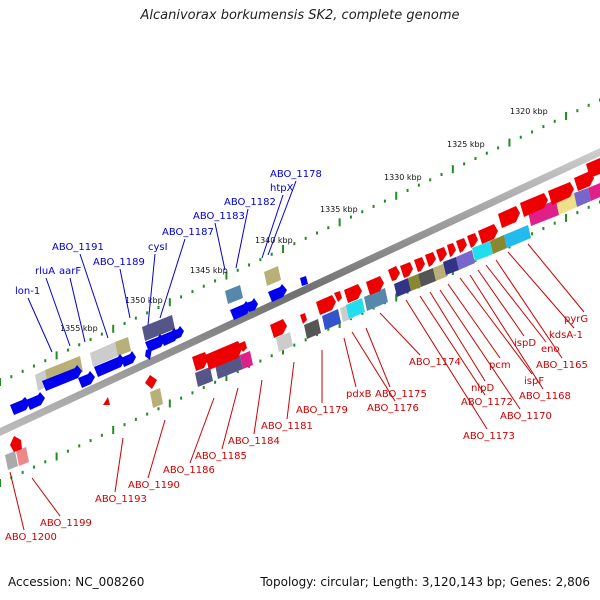  I want to click on gene-label: ABO_1178, so click(296, 174).